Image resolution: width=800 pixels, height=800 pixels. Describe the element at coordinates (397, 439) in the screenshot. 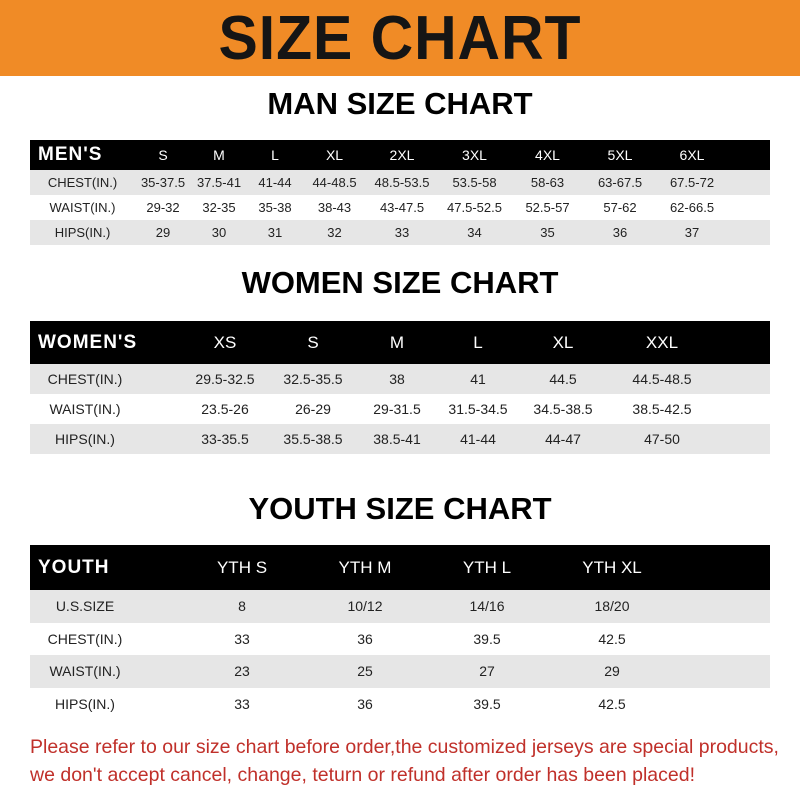

I see `table-cell: 38.5-41` at that location.